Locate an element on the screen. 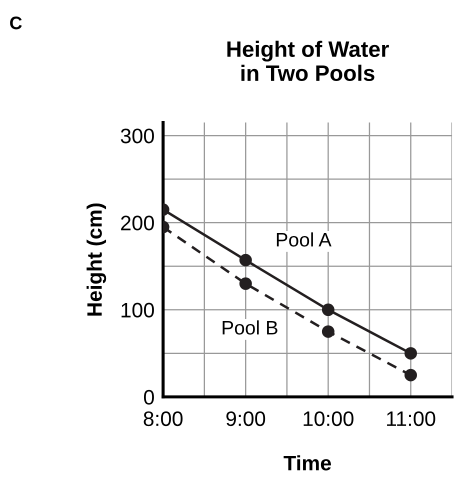 The image size is (466, 490). x-axis-title: Time is located at coordinates (307, 463).